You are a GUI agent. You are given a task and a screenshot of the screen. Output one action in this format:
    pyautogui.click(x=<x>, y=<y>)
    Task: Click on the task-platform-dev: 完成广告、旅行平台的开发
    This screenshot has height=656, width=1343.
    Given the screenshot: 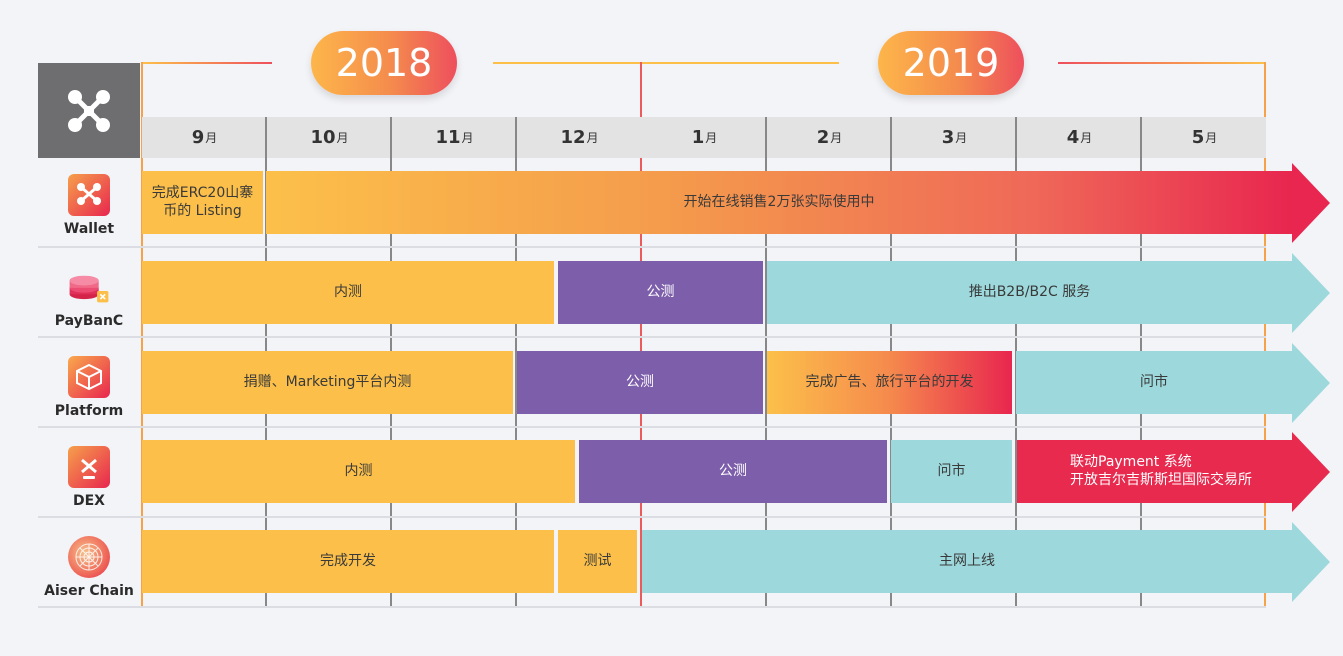 What is the action you would take?
    pyautogui.click(x=889, y=382)
    